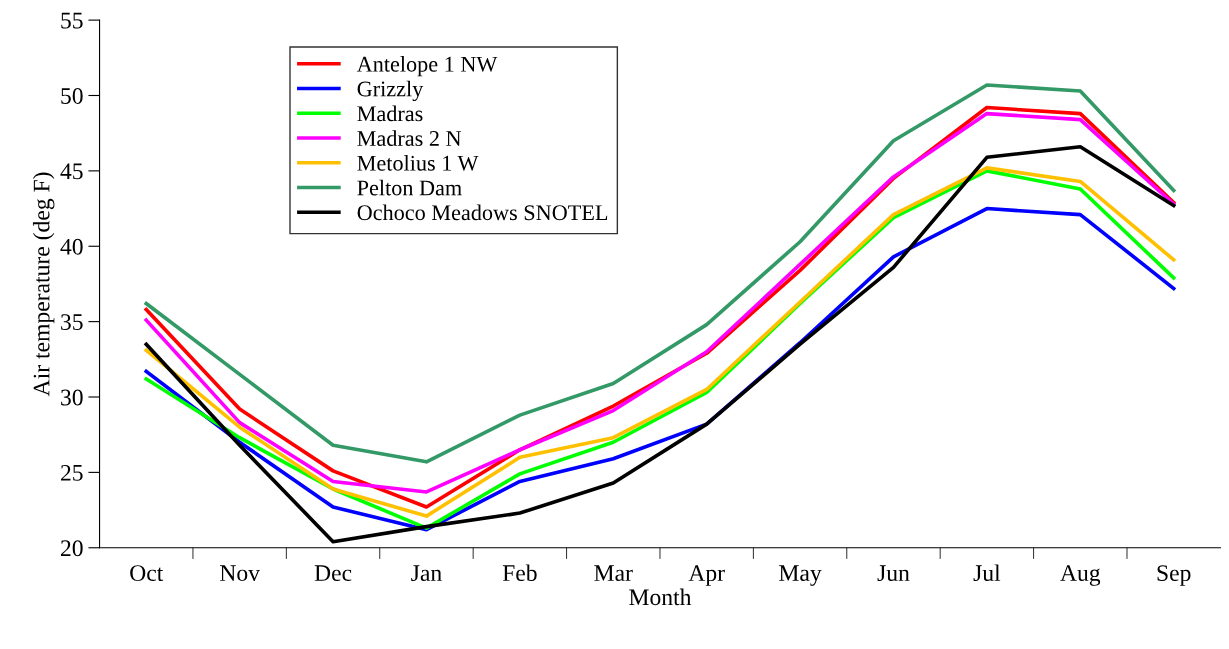 This screenshot has height=649, width=1229. What do you see at coordinates (706, 575) in the screenshot?
I see `x-tick-label: Apr` at bounding box center [706, 575].